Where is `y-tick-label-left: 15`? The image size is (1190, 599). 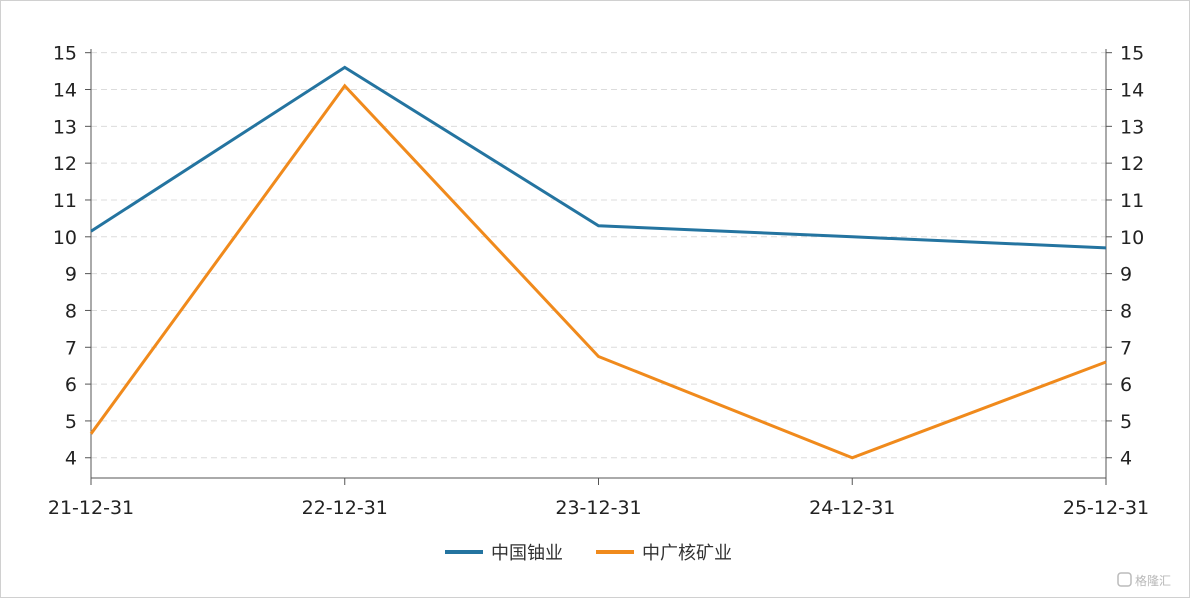 y-tick-label-left: 15 is located at coordinates (65, 54).